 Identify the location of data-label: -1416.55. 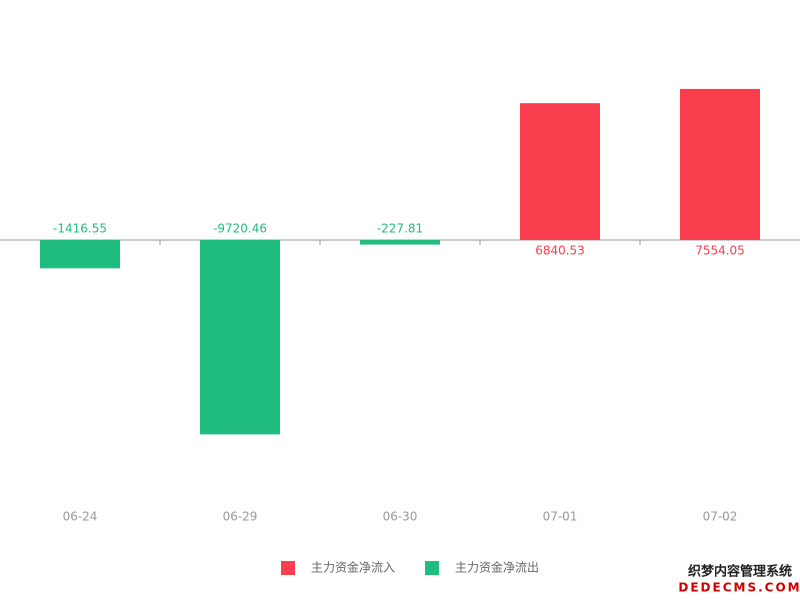
(80, 229).